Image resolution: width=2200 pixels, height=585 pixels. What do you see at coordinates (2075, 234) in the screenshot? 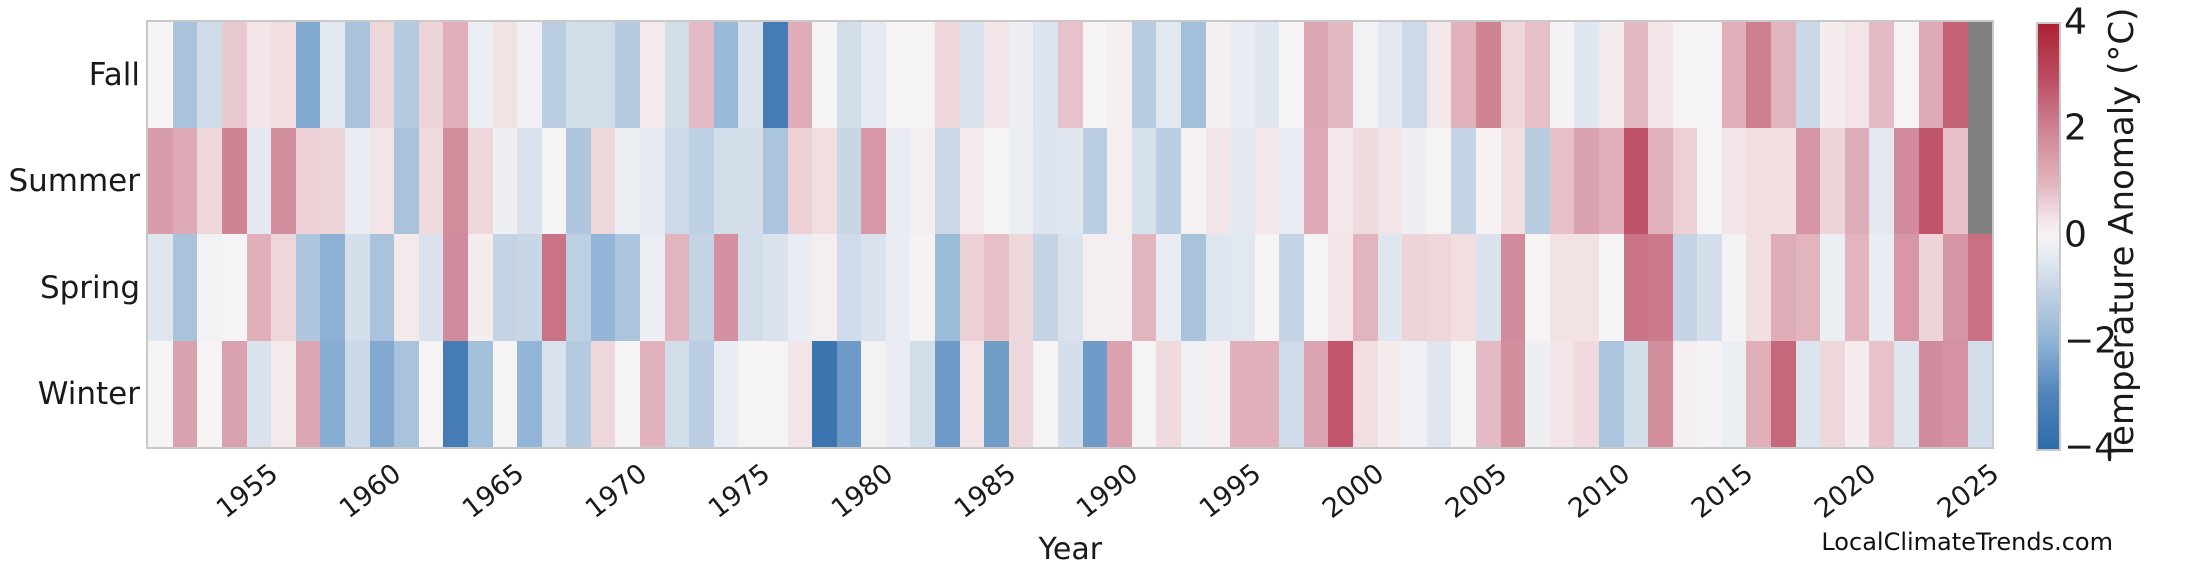
I see `colorbar-tick-0: 0` at bounding box center [2075, 234].